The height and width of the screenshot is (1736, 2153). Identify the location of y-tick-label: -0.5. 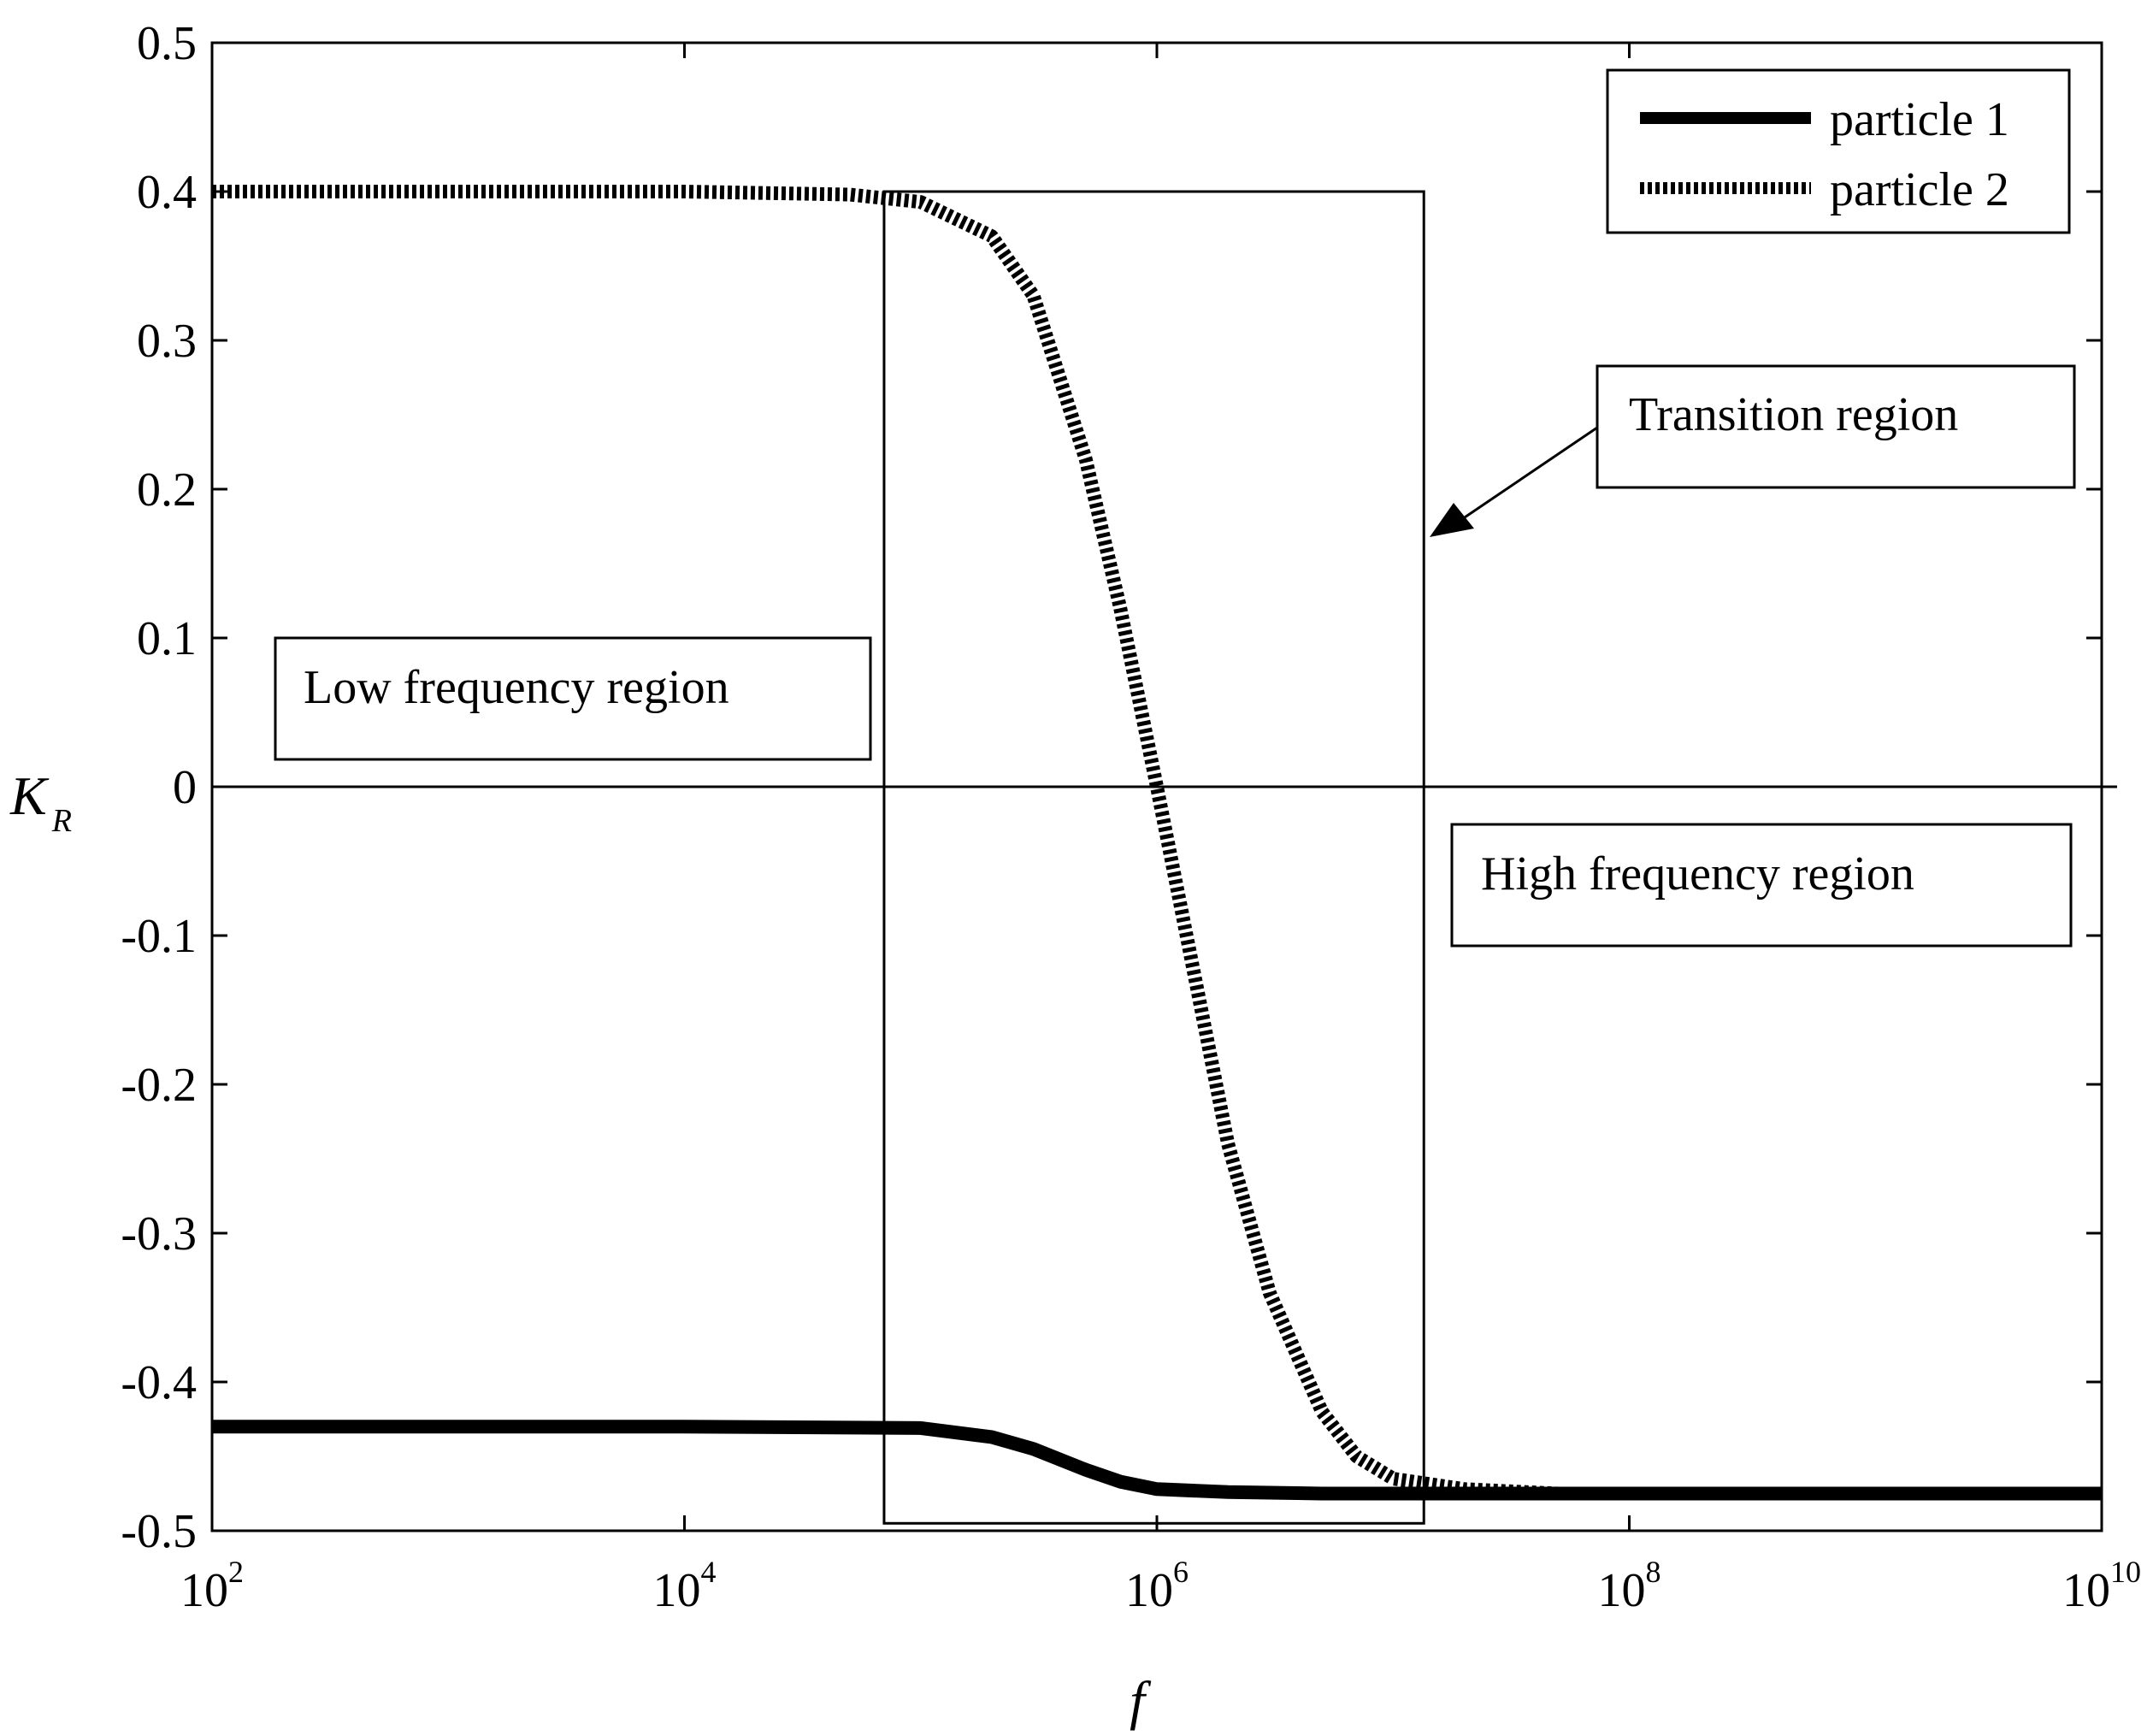
(159, 1531).